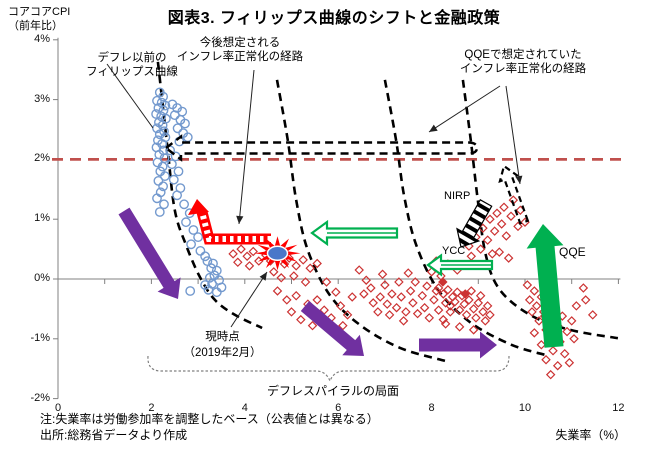 The height and width of the screenshot is (451, 648). Describe the element at coordinates (114, 435) in the screenshot. I see `footnote-2: 出所:総務省データより作成` at that location.